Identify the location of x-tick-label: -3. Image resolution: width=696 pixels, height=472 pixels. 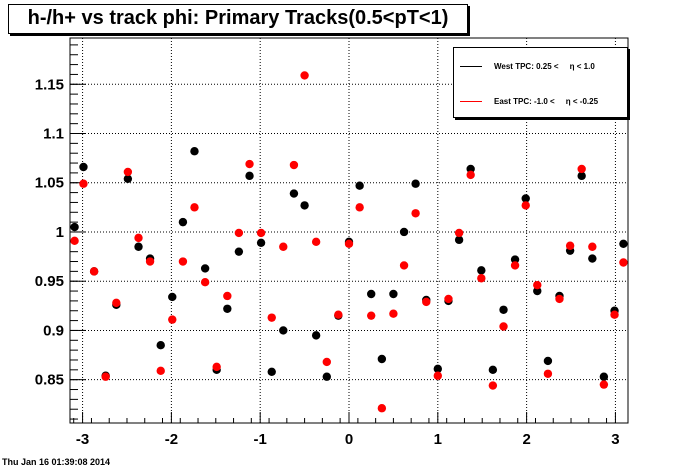
(82, 439).